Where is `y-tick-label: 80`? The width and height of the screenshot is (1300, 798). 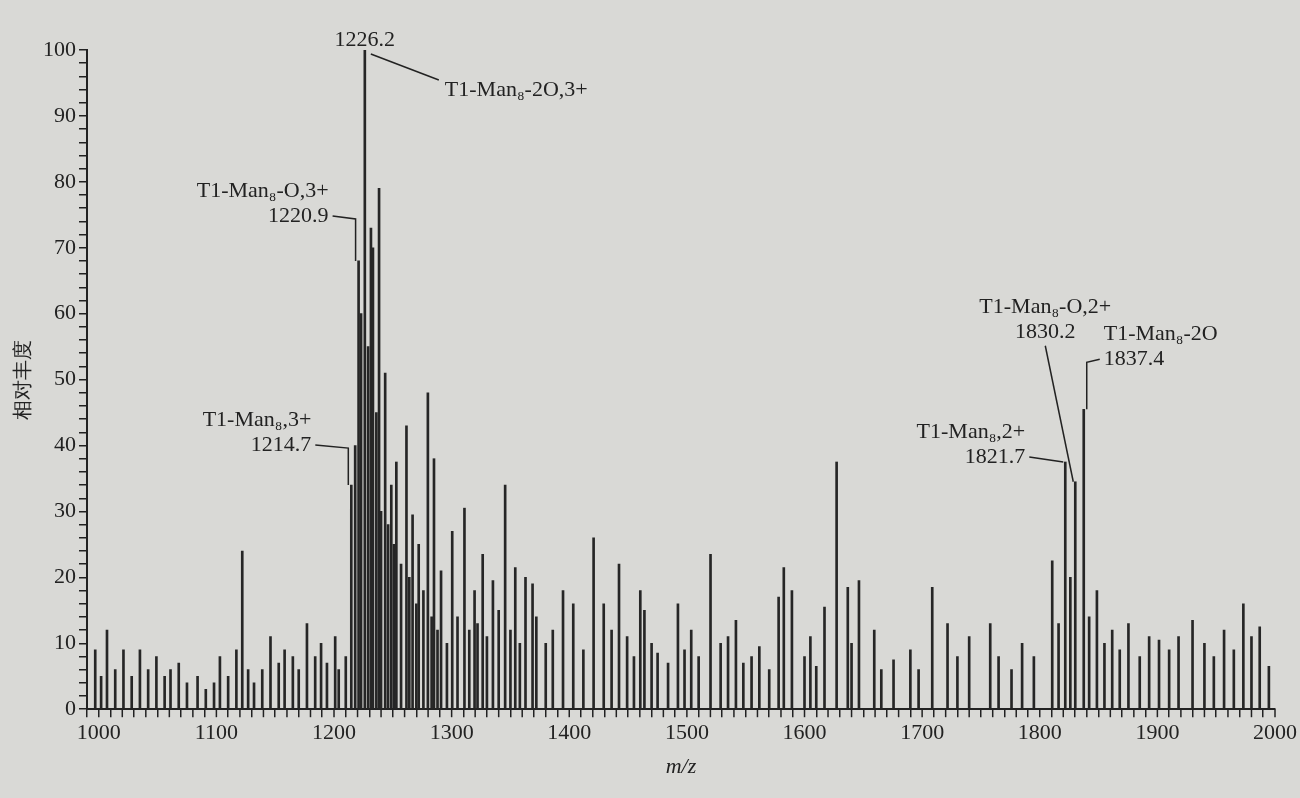
y-tick-label: 80 is located at coordinates (65, 180).